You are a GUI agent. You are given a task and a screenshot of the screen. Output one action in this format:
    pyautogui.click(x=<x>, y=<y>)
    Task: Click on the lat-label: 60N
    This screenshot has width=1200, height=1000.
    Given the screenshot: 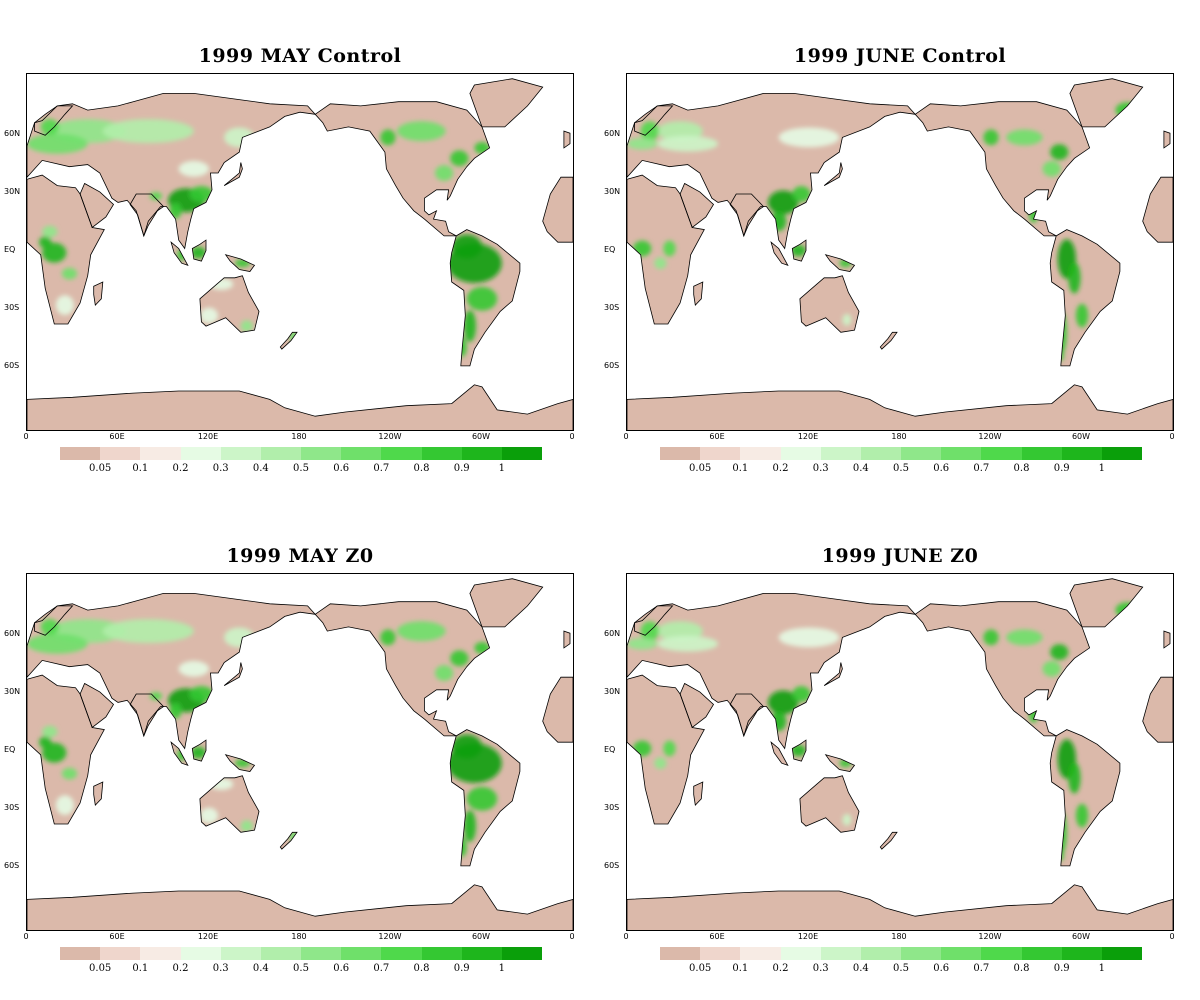 What is the action you would take?
    pyautogui.click(x=612, y=633)
    